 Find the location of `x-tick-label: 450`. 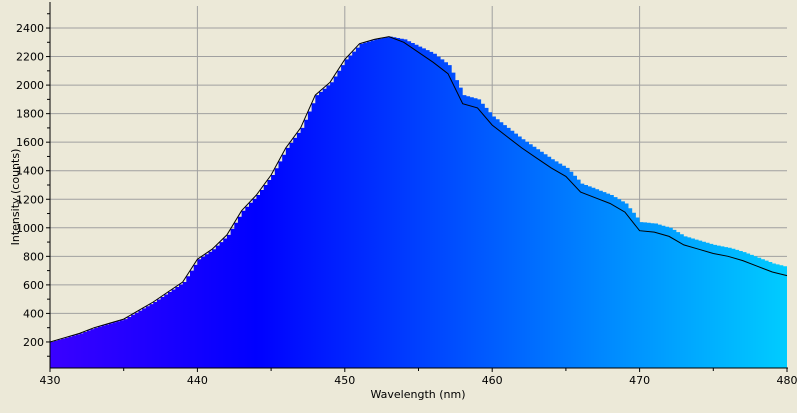

x-tick-label: 450 is located at coordinates (344, 380).